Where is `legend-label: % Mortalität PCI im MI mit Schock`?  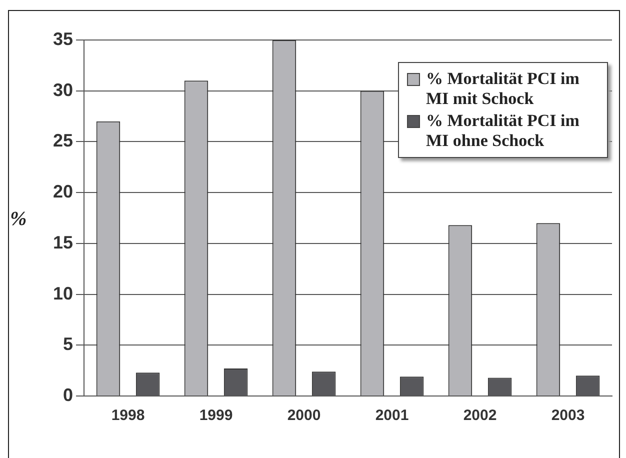
legend-label: % Mortalität PCI im MI mit Schock is located at coordinates (503, 89).